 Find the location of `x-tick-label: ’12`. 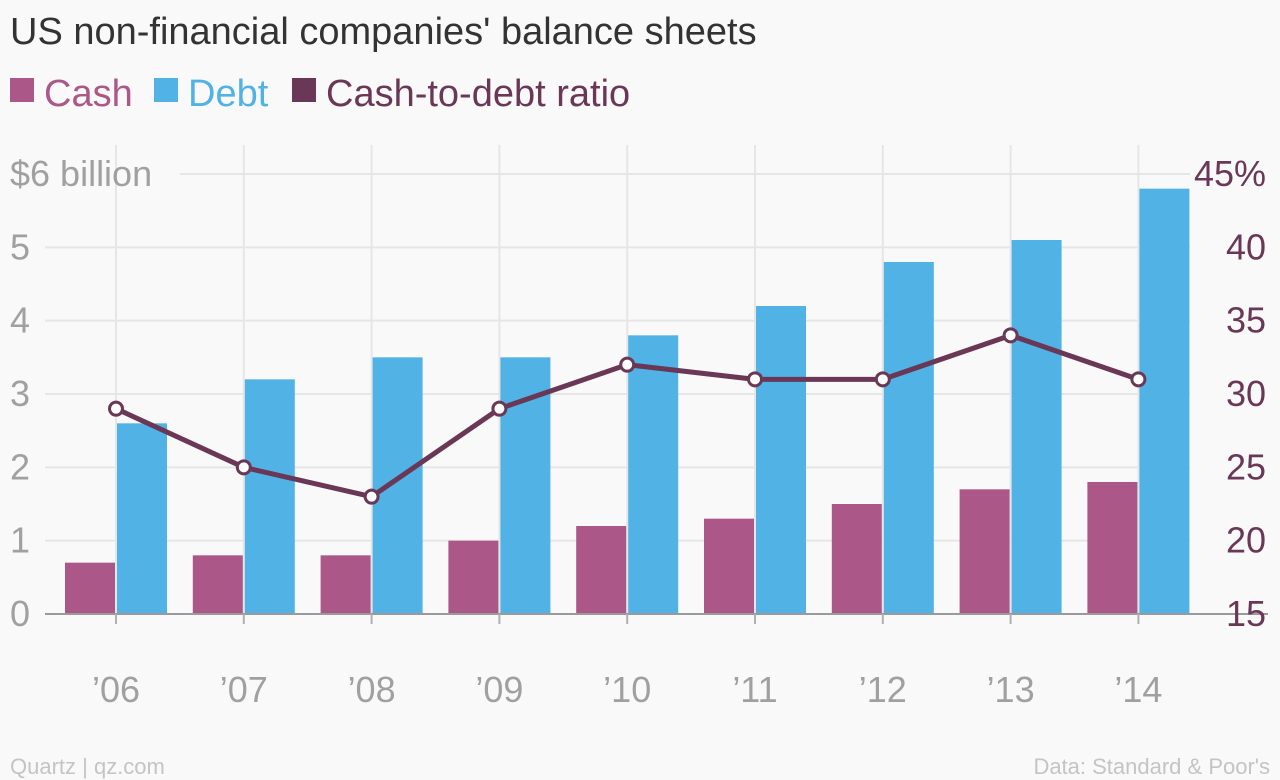

x-tick-label: ’12 is located at coordinates (883, 689).